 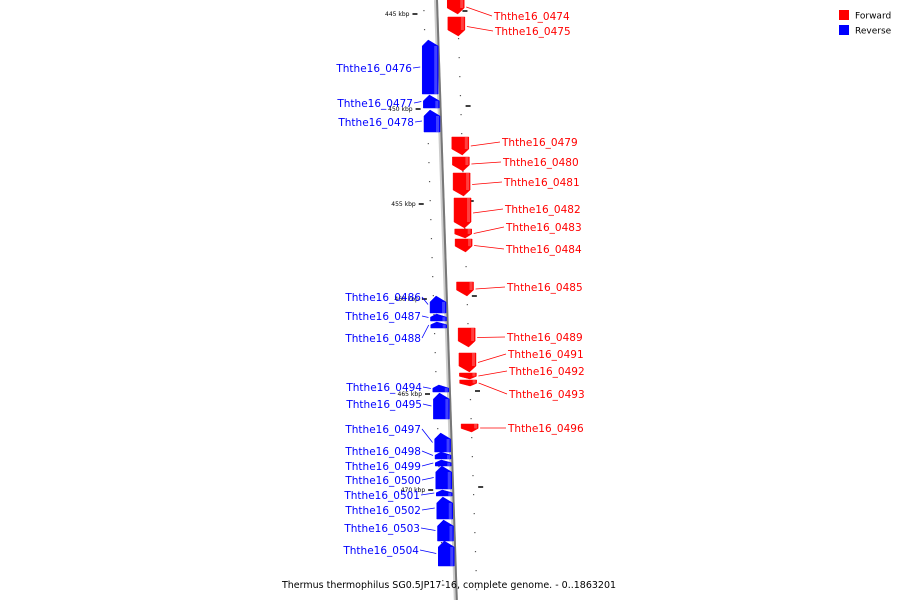 I want to click on gene-ththe16_0498: Ththe16_0498, so click(x=398, y=453).